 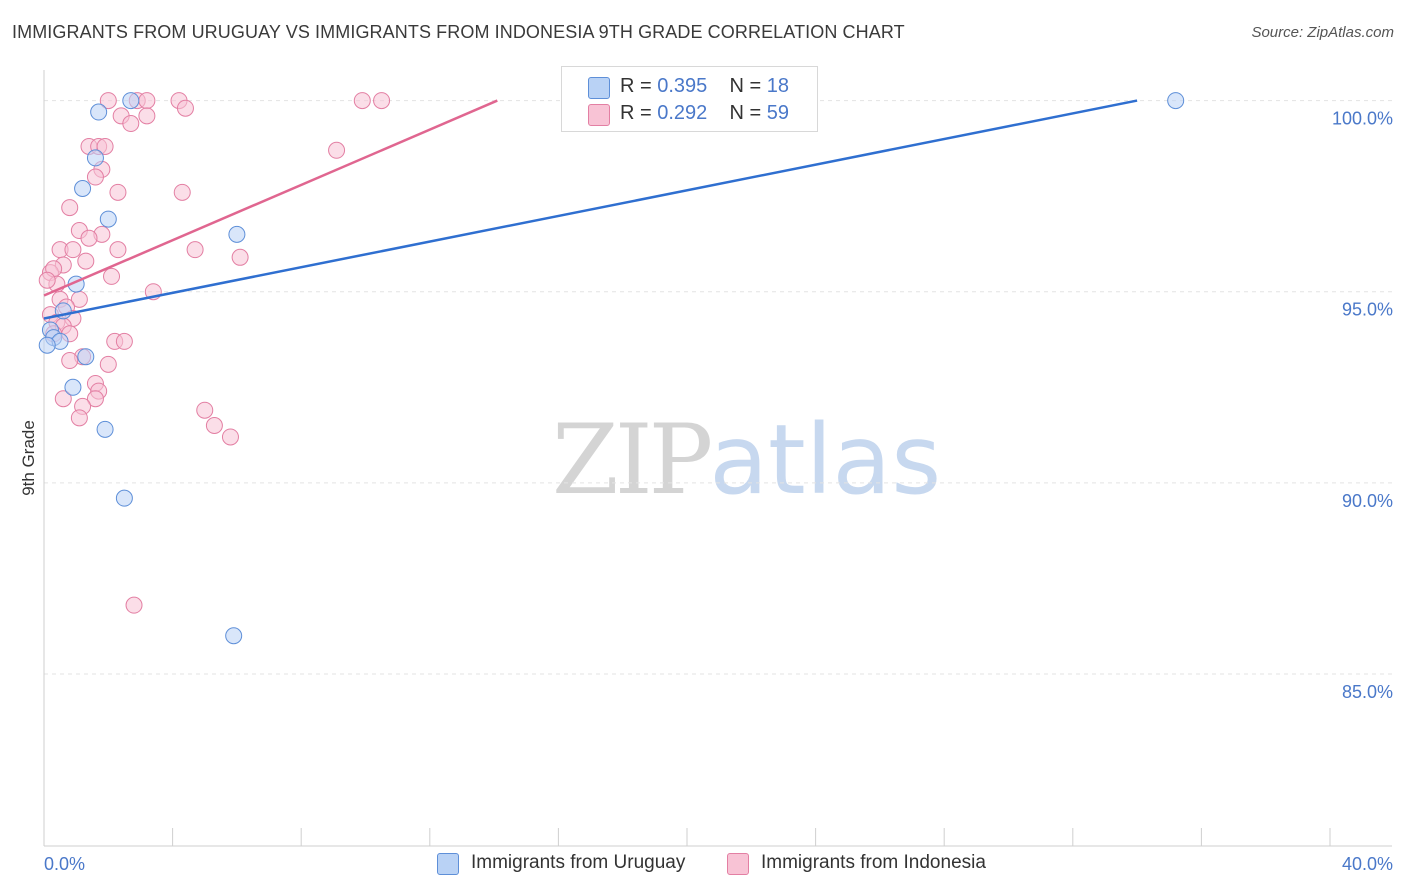 I want to click on stats-legend: R = 0.395 N = 18 R = 0.292 N = 59, so click(x=689, y=99).